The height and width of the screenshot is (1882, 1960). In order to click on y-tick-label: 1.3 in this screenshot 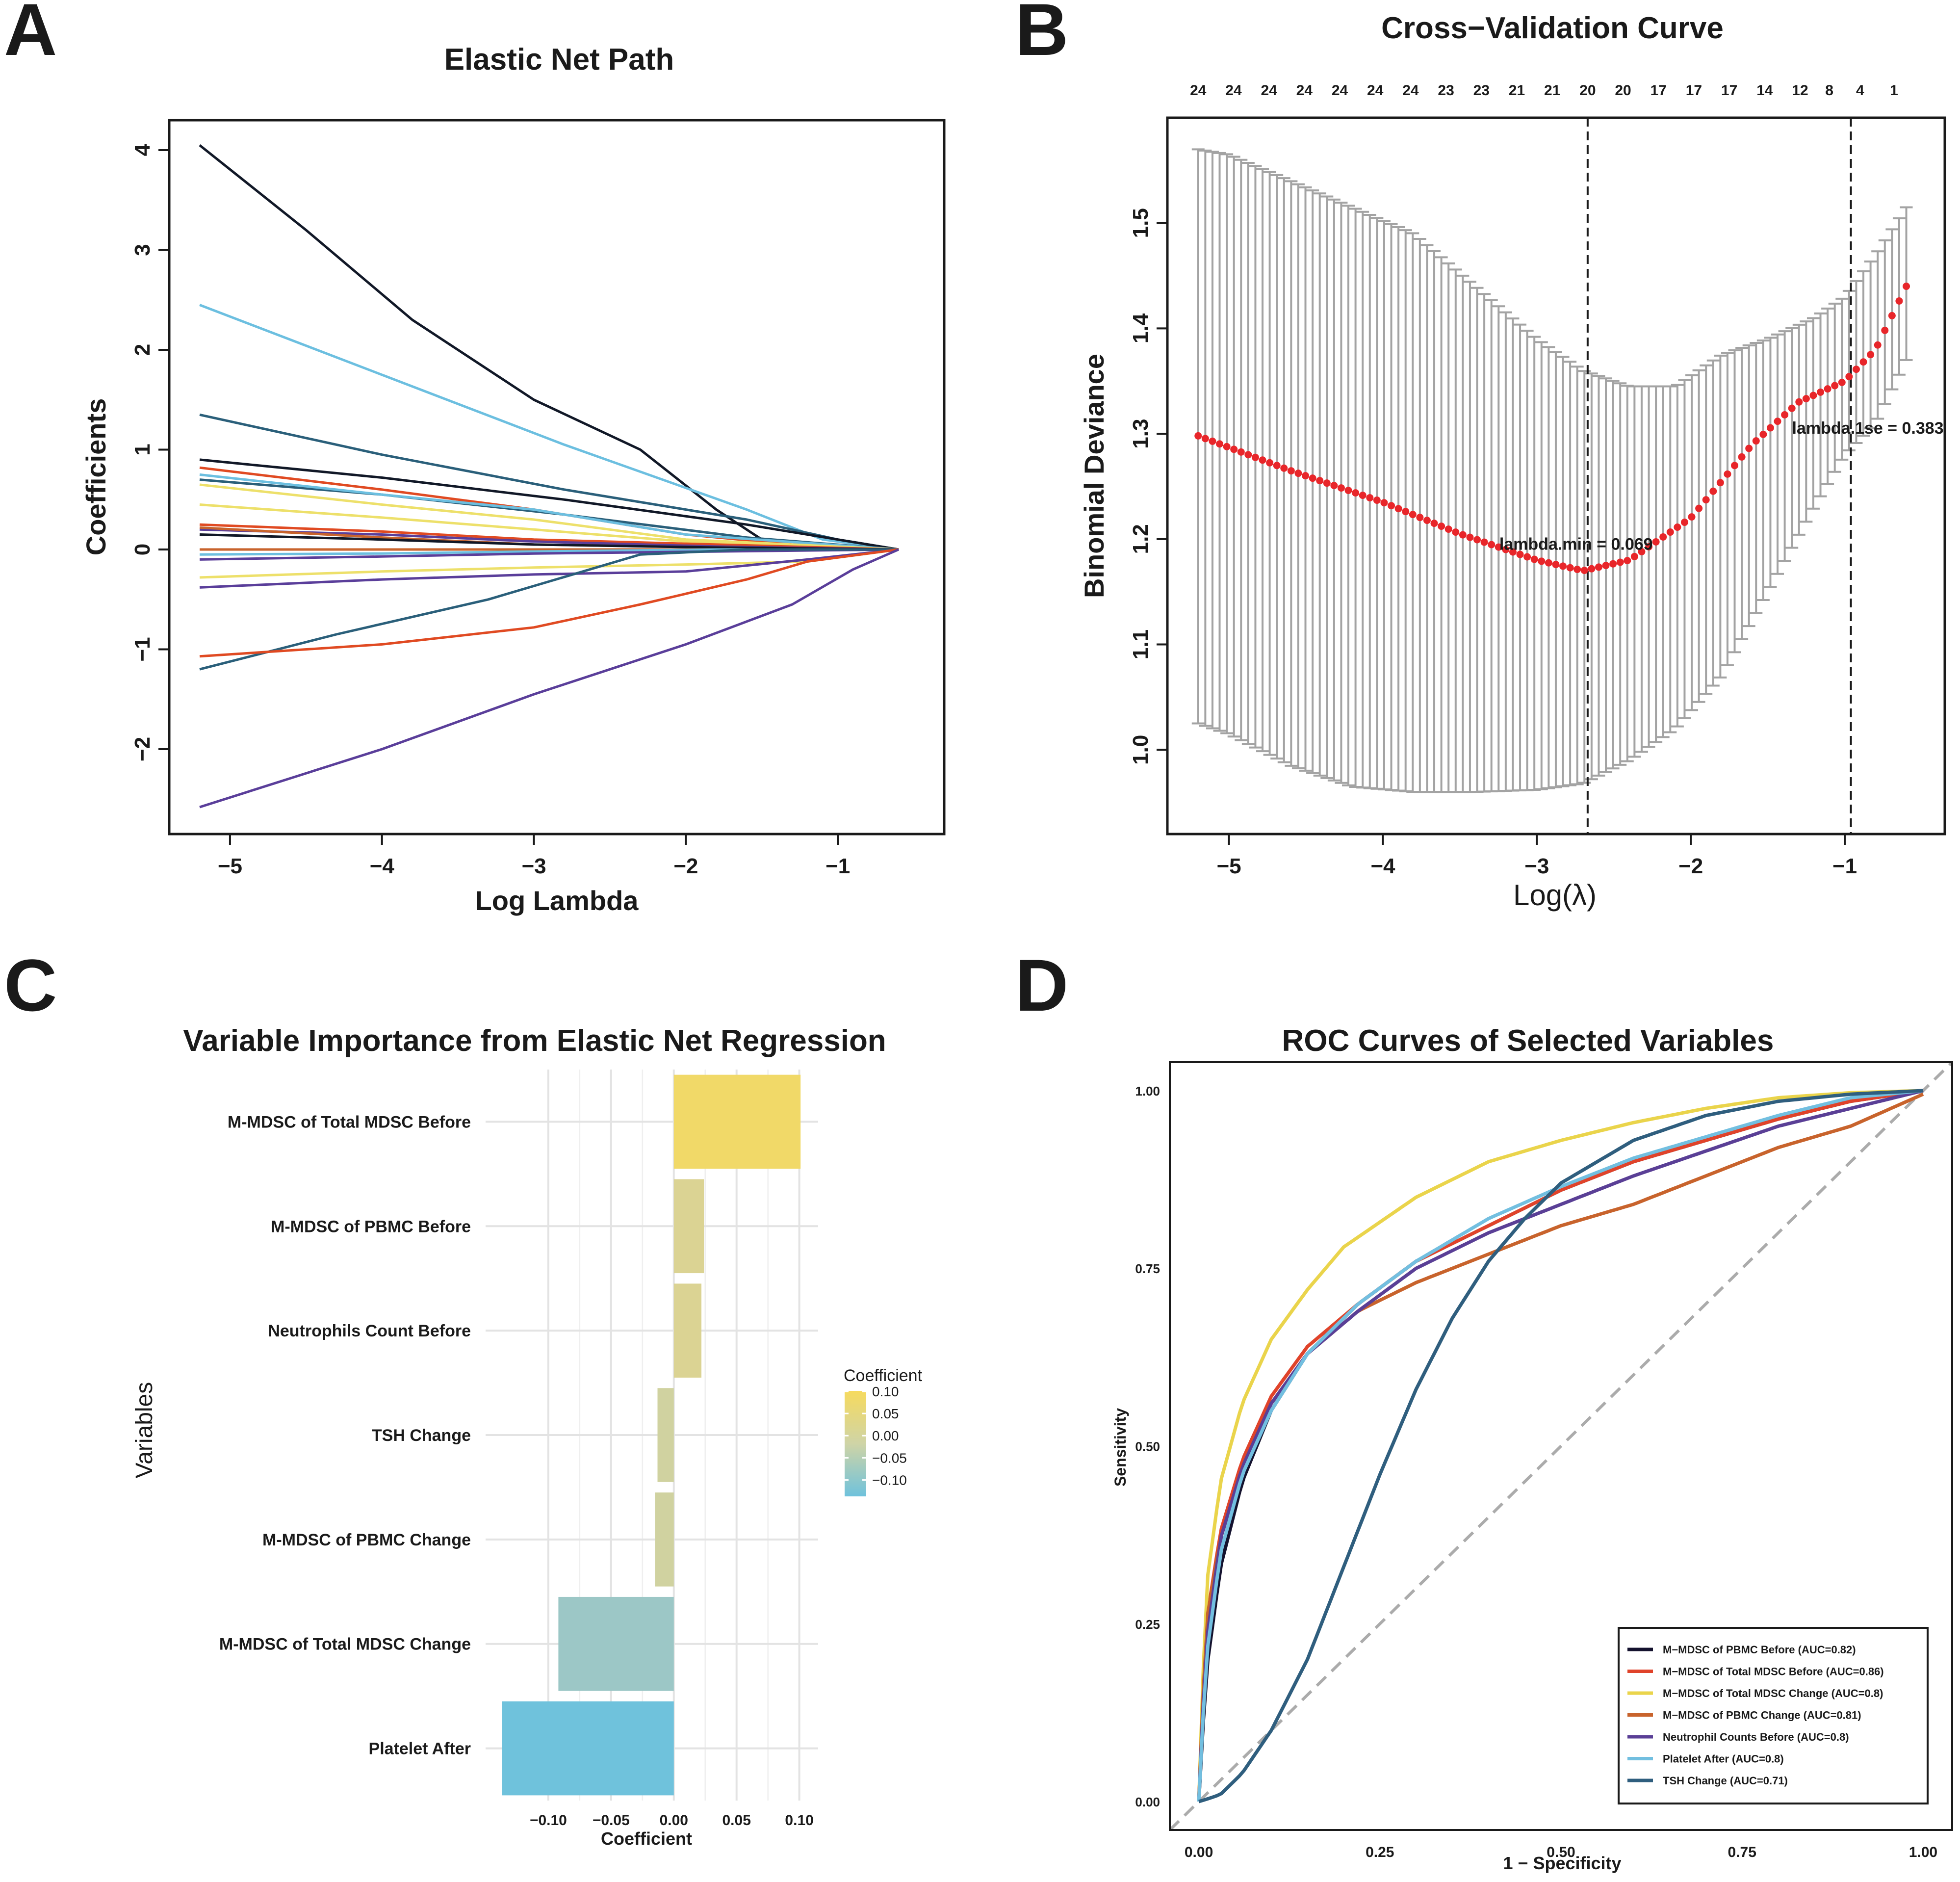, I will do `click(1141, 434)`.